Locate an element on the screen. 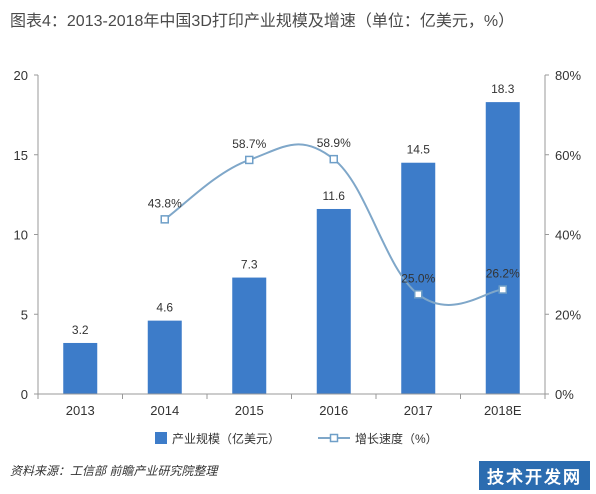 This screenshot has height=494, width=596. x-tick-label: 2018E is located at coordinates (503, 410).